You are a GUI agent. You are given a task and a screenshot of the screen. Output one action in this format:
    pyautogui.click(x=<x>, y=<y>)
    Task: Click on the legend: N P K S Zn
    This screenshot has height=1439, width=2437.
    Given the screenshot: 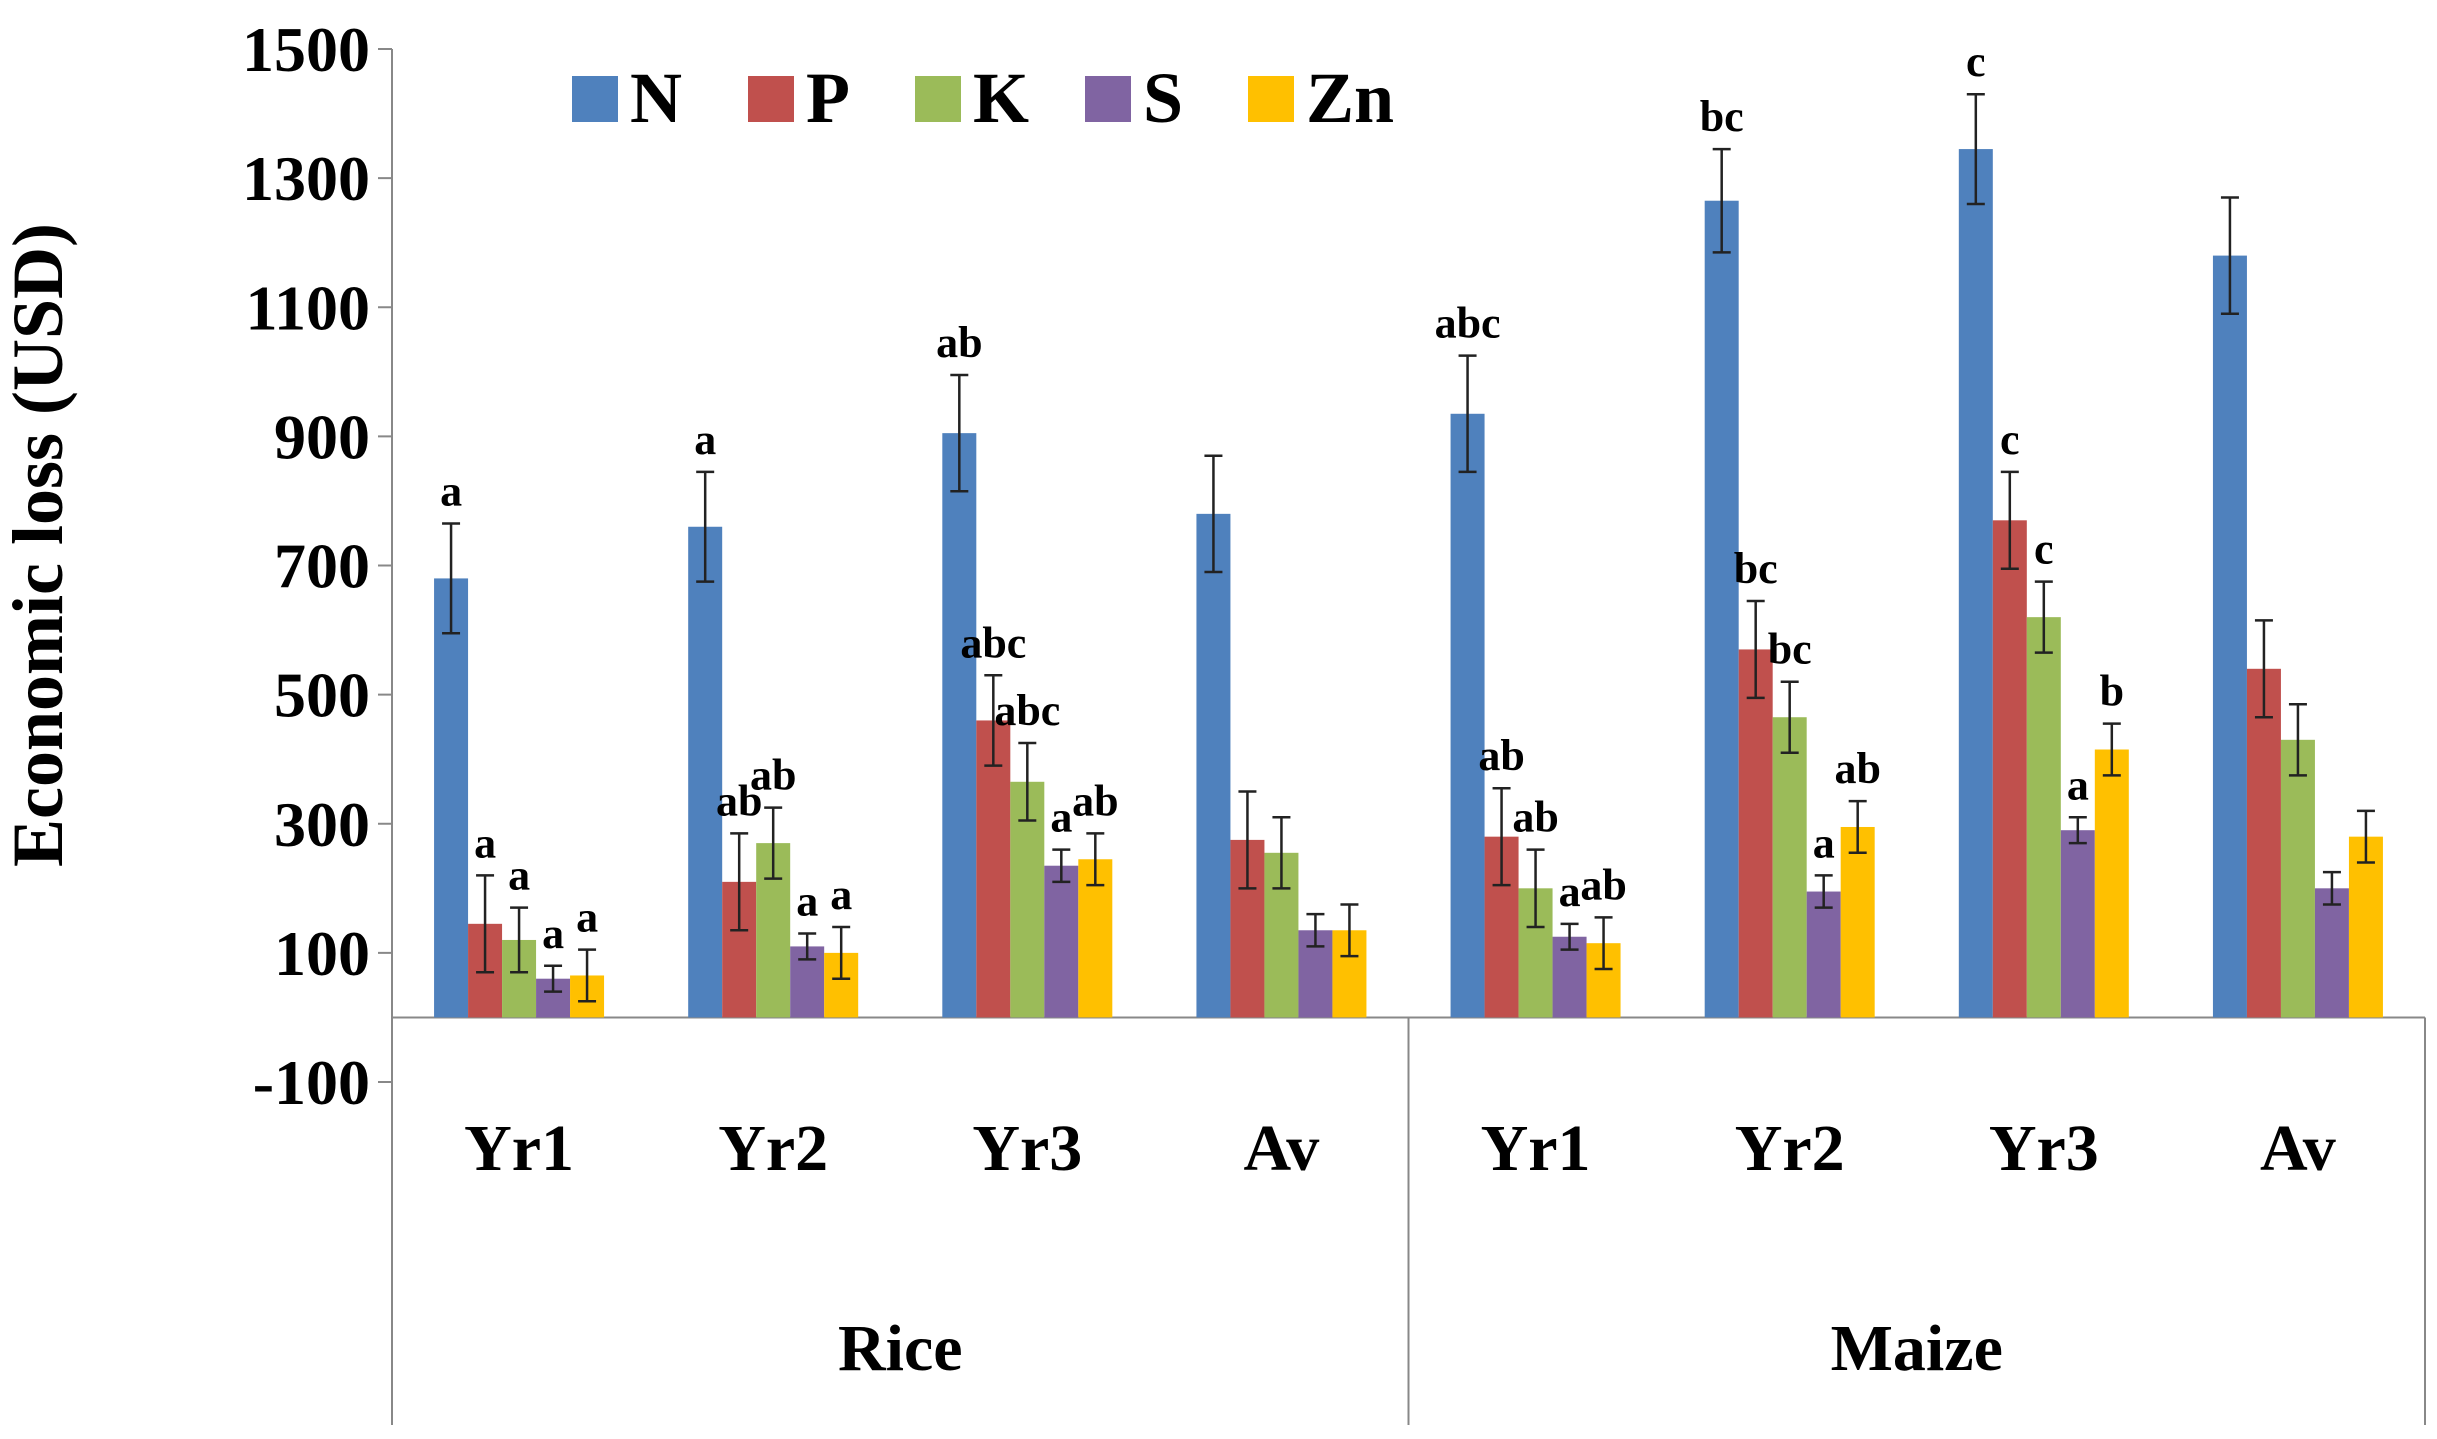 What is the action you would take?
    pyautogui.click(x=983, y=98)
    